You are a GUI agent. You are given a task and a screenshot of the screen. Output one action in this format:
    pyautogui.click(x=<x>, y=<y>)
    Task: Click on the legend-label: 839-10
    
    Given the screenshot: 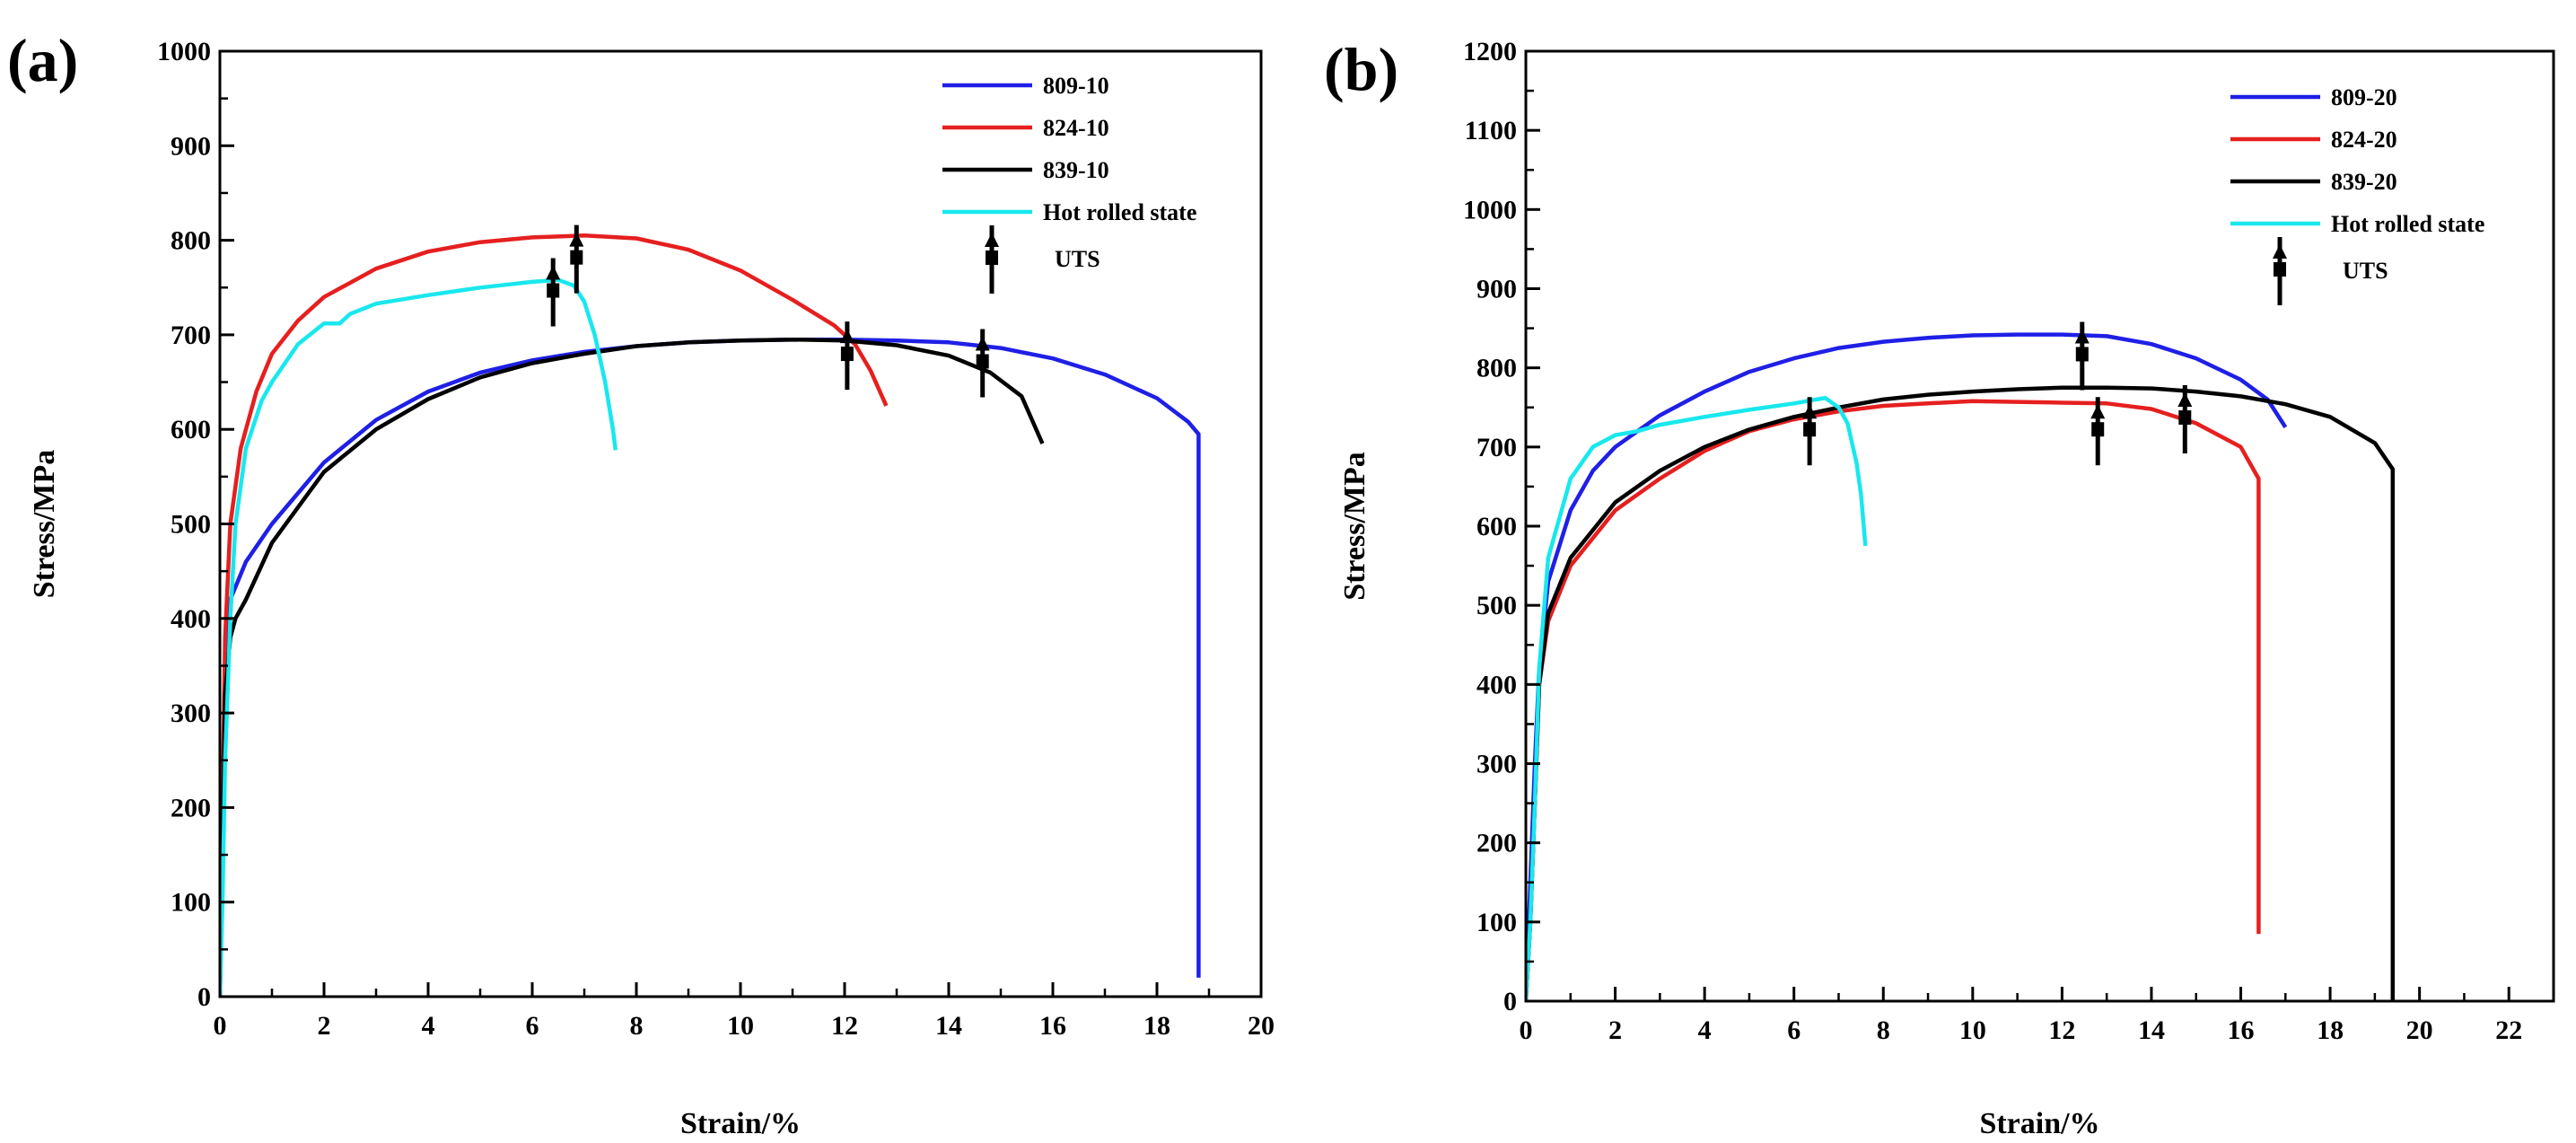 What is the action you would take?
    pyautogui.click(x=1076, y=170)
    